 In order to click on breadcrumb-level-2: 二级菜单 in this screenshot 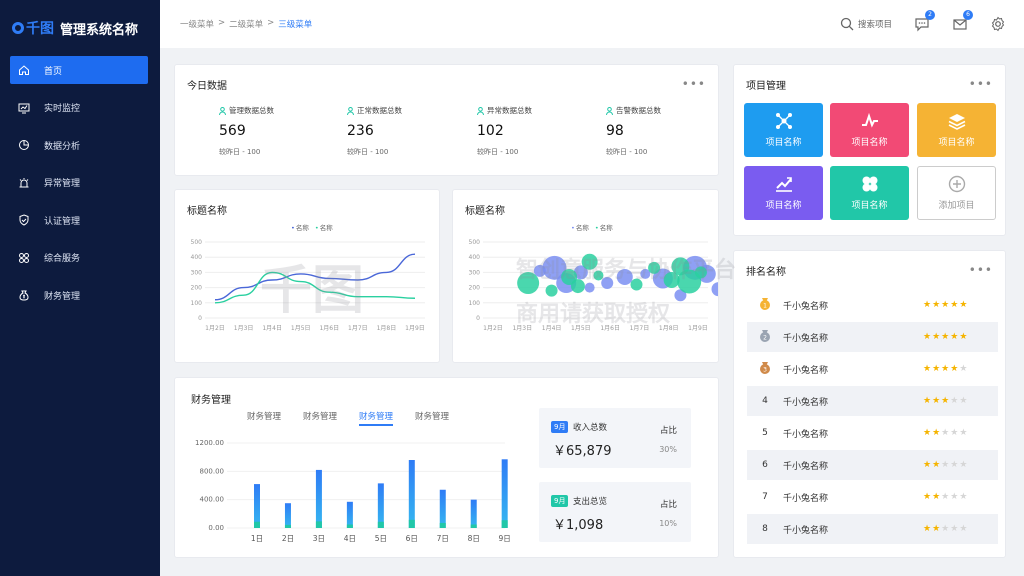, I will do `click(246, 25)`.